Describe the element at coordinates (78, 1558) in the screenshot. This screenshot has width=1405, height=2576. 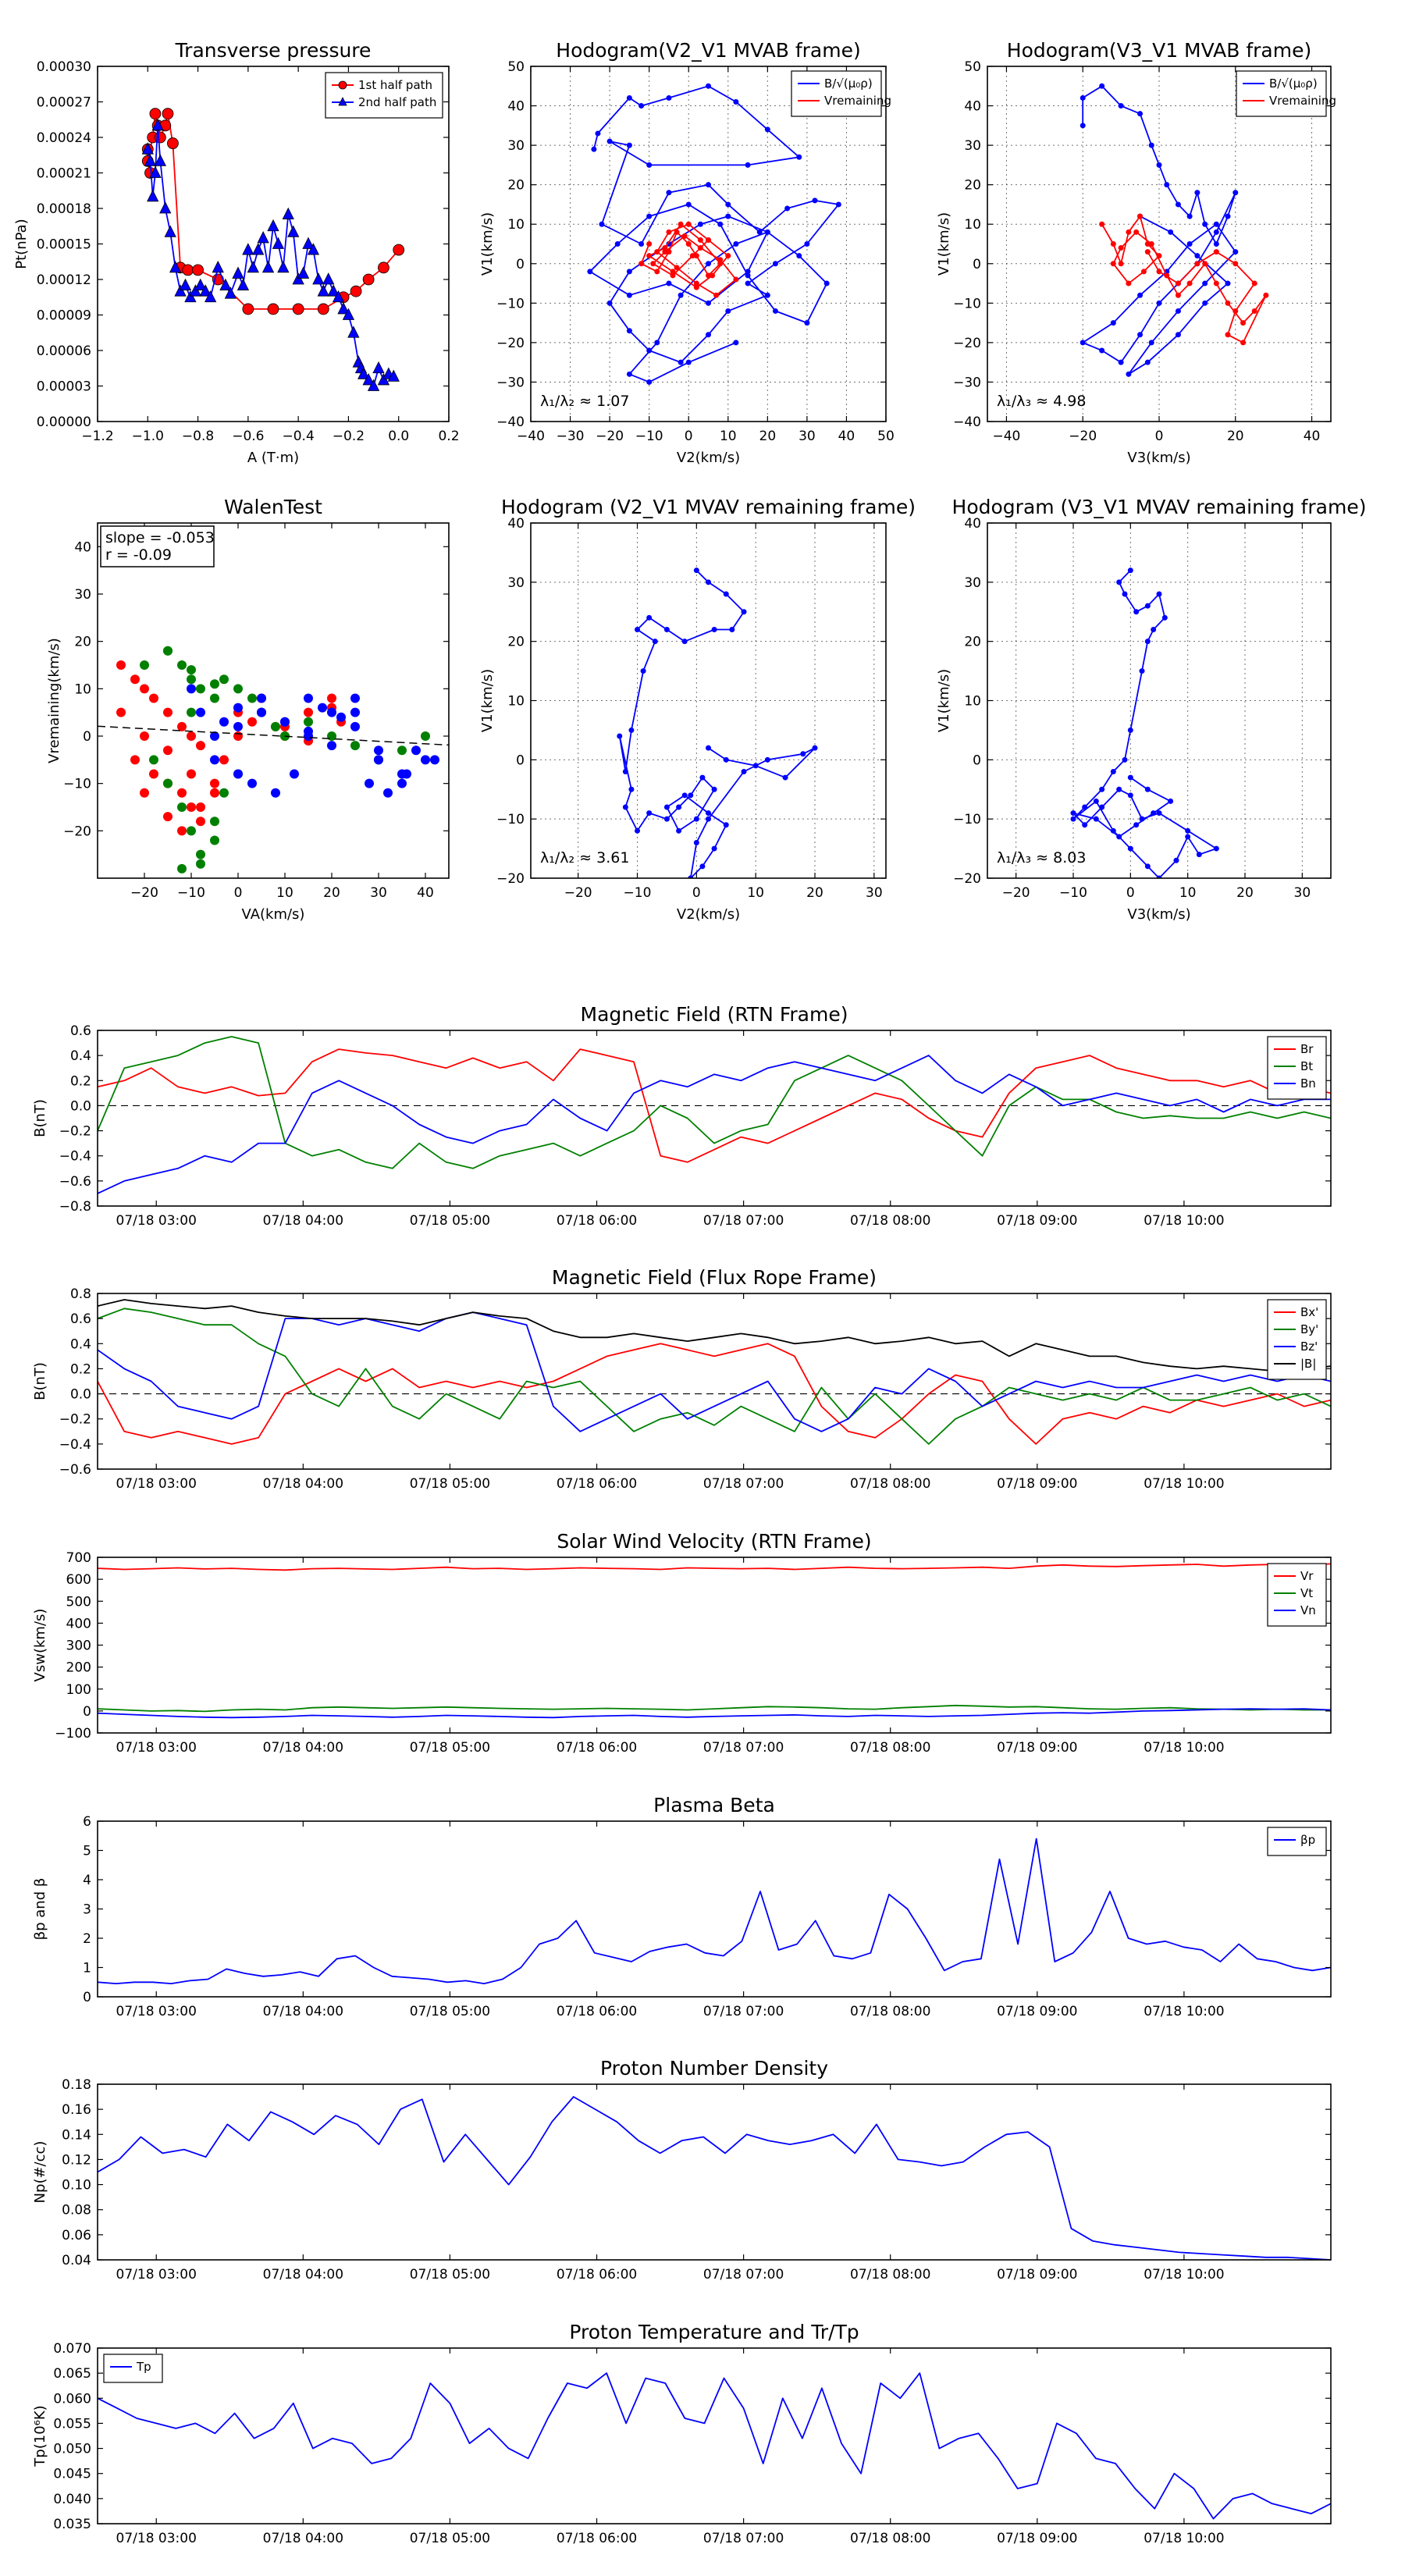
I see `swv-ytick-label-8: 700` at that location.